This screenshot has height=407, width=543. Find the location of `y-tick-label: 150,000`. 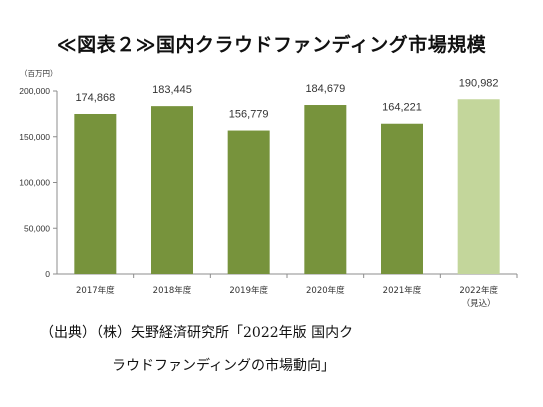

y-tick-label: 150,000 is located at coordinates (34, 137).